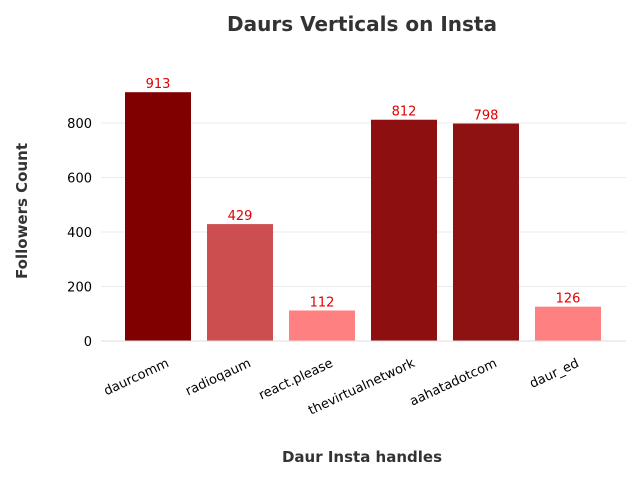 The width and height of the screenshot is (640, 480). Describe the element at coordinates (240, 216) in the screenshot. I see `data-label: 429` at that location.